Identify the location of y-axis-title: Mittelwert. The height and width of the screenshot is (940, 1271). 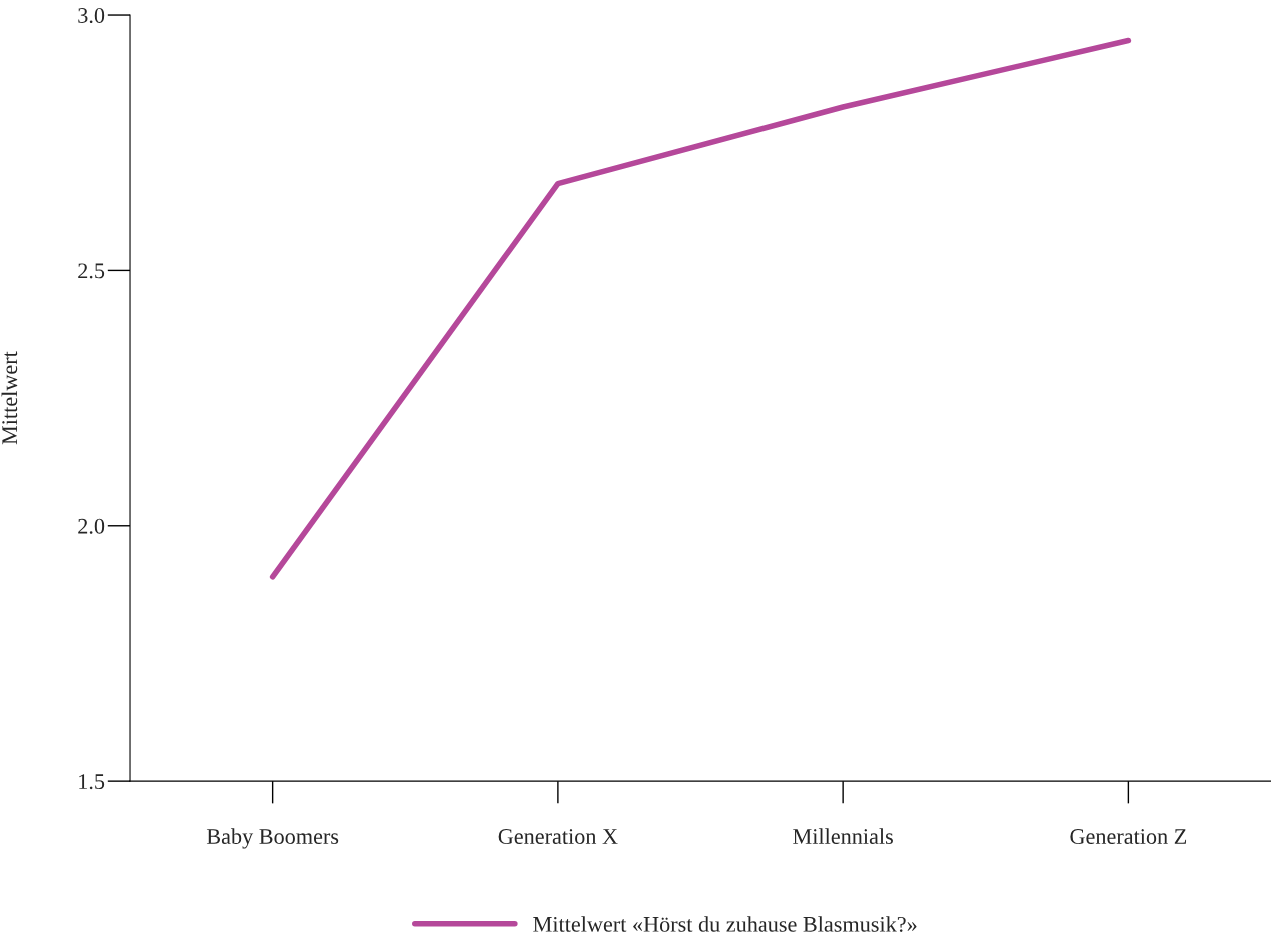
(9, 398).